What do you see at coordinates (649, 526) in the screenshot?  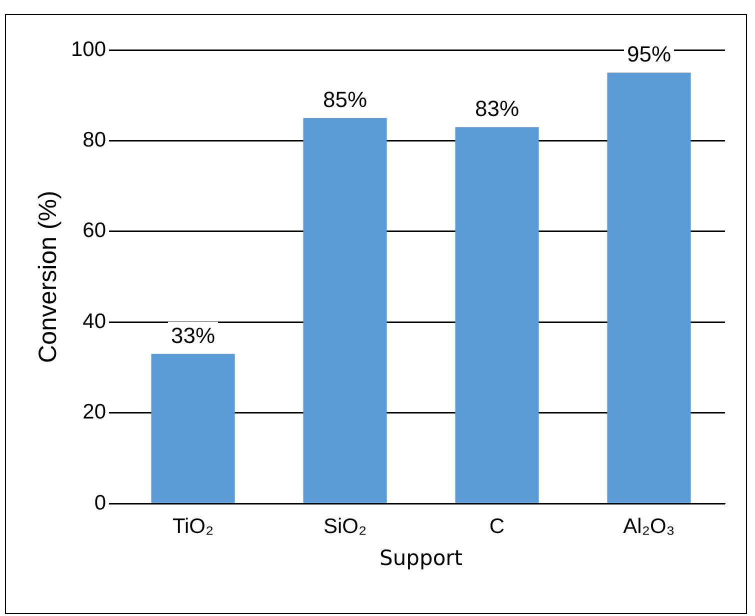 I see `x-tick-label: Al₂O₃` at bounding box center [649, 526].